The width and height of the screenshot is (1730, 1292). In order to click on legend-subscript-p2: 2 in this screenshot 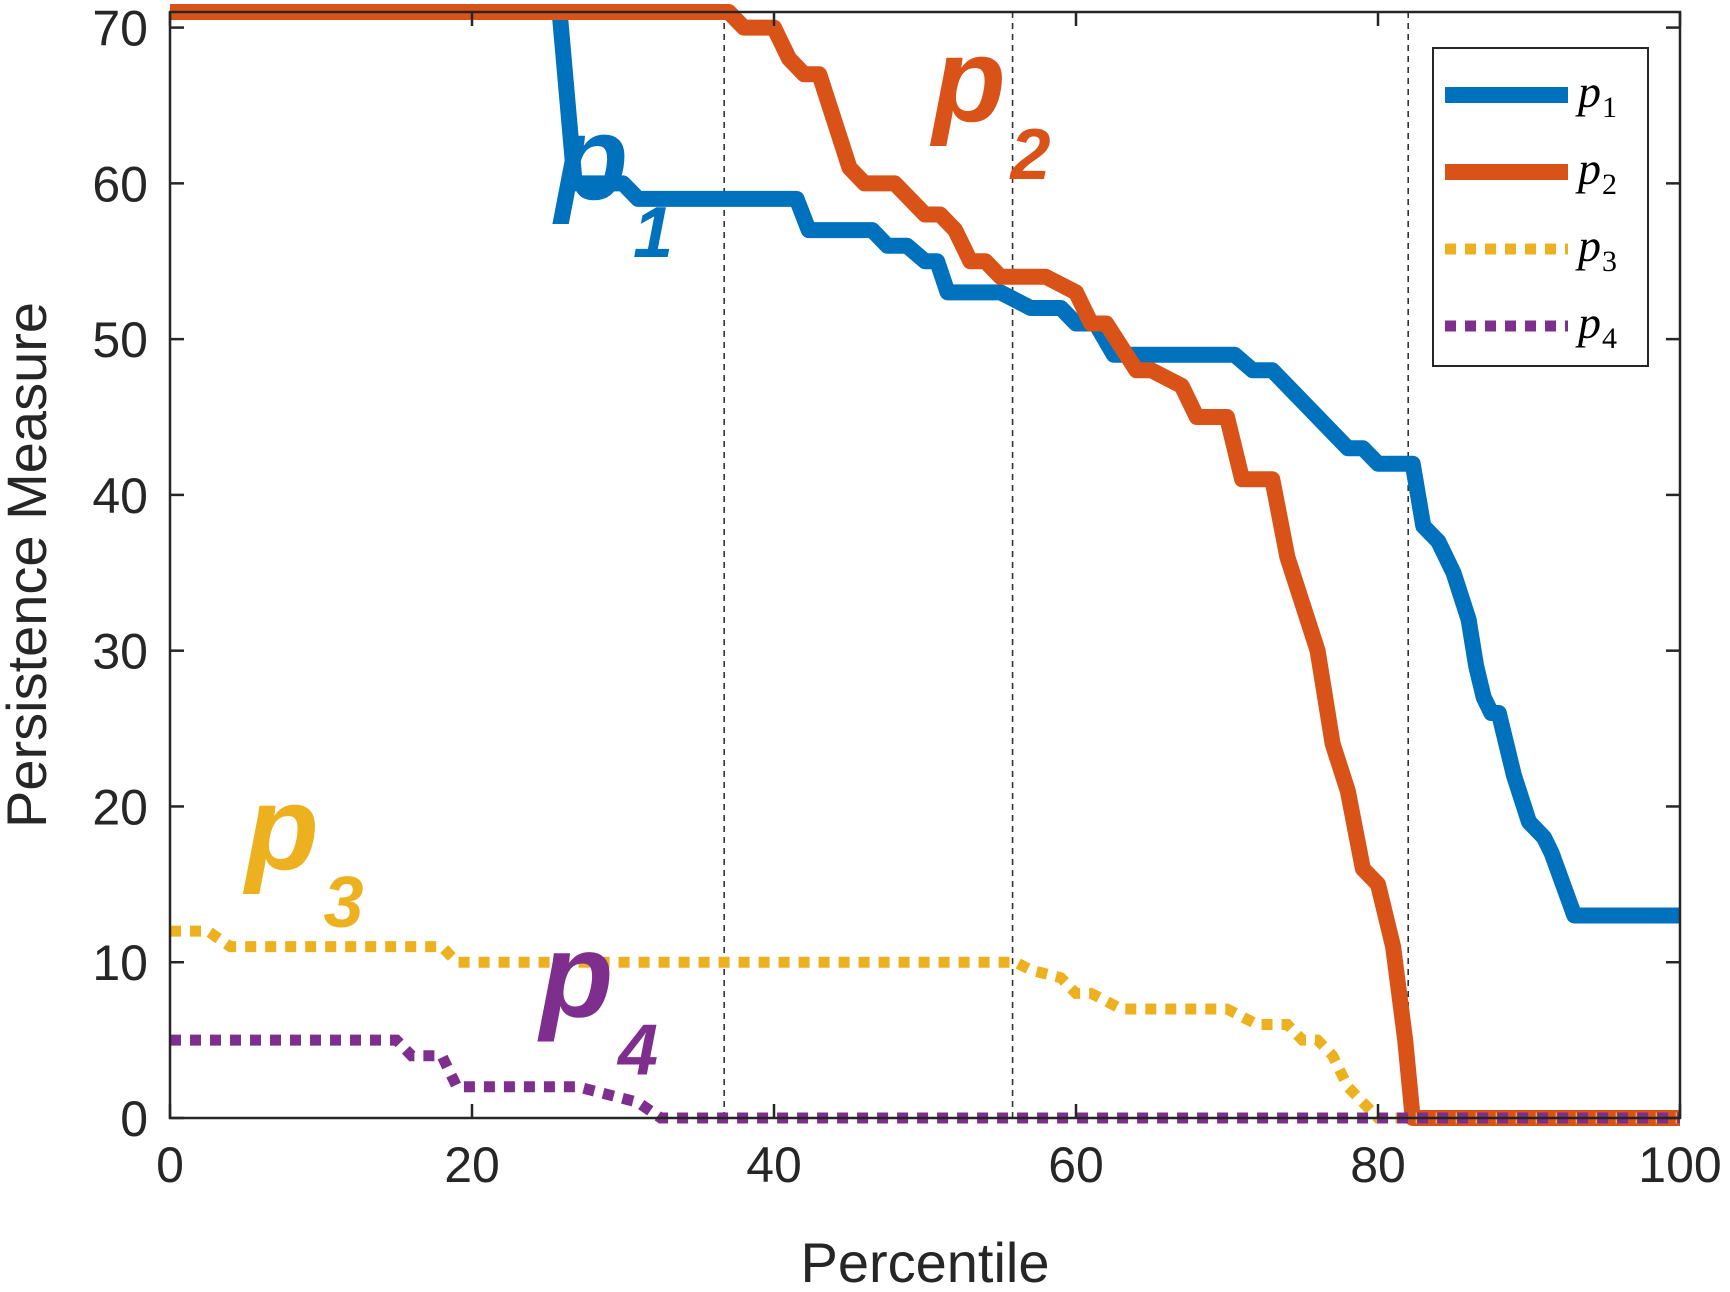, I will do `click(1609, 184)`.